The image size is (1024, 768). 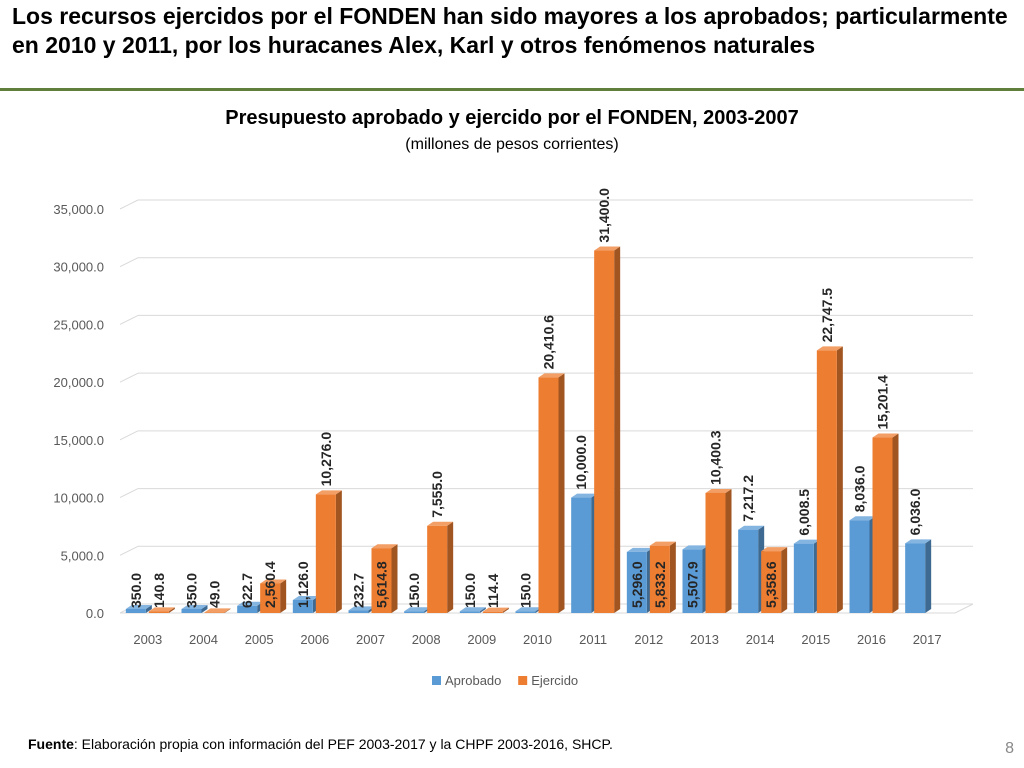 What do you see at coordinates (581, 462) in the screenshot?
I see `data-label-aprobado: 10,000.0` at bounding box center [581, 462].